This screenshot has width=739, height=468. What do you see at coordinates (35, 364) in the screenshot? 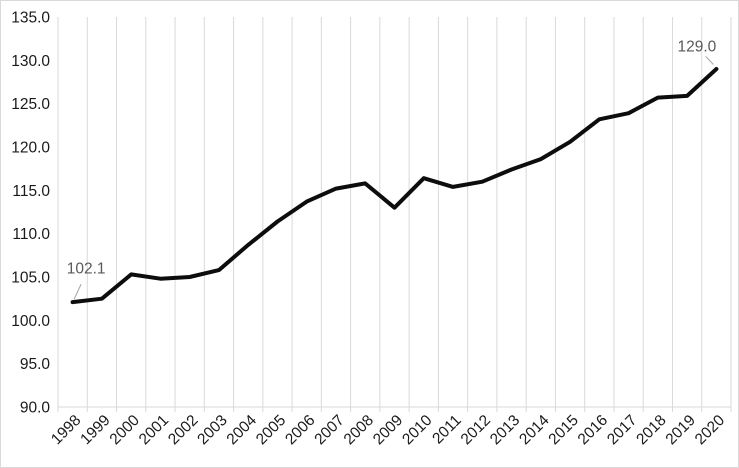
I see `y-tick-label: 95.0` at bounding box center [35, 364].